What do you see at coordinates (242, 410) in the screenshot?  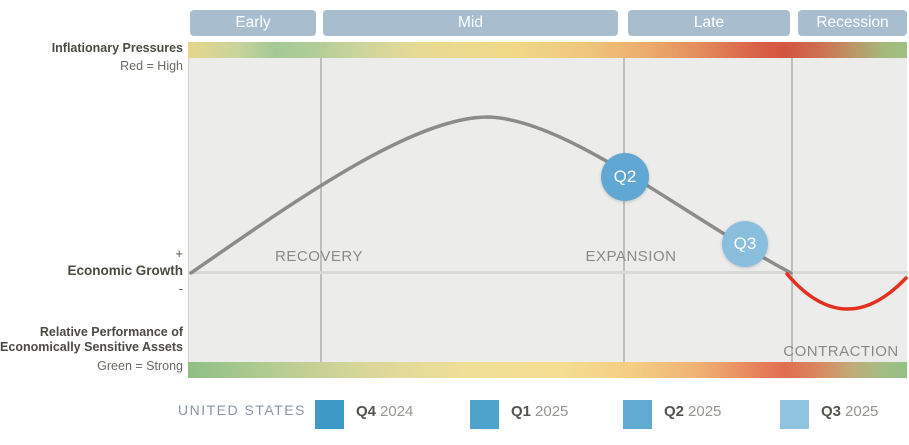 I see `legend-region-label: UNITED STATES` at bounding box center [242, 410].